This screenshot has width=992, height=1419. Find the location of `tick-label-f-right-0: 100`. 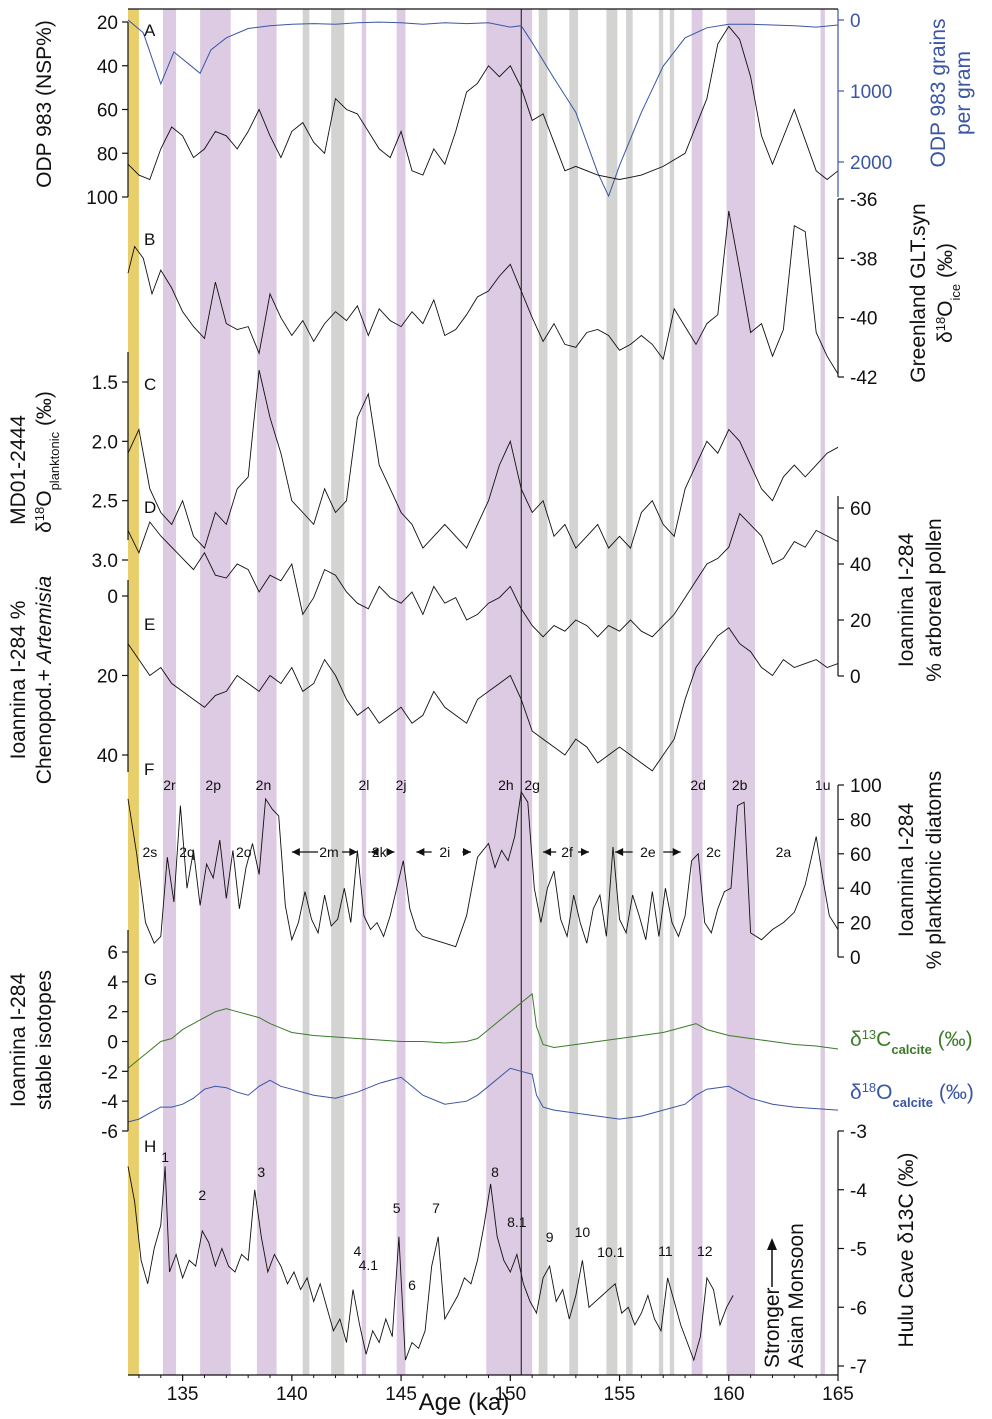

tick-label-f-right-0: 100 is located at coordinates (866, 786).